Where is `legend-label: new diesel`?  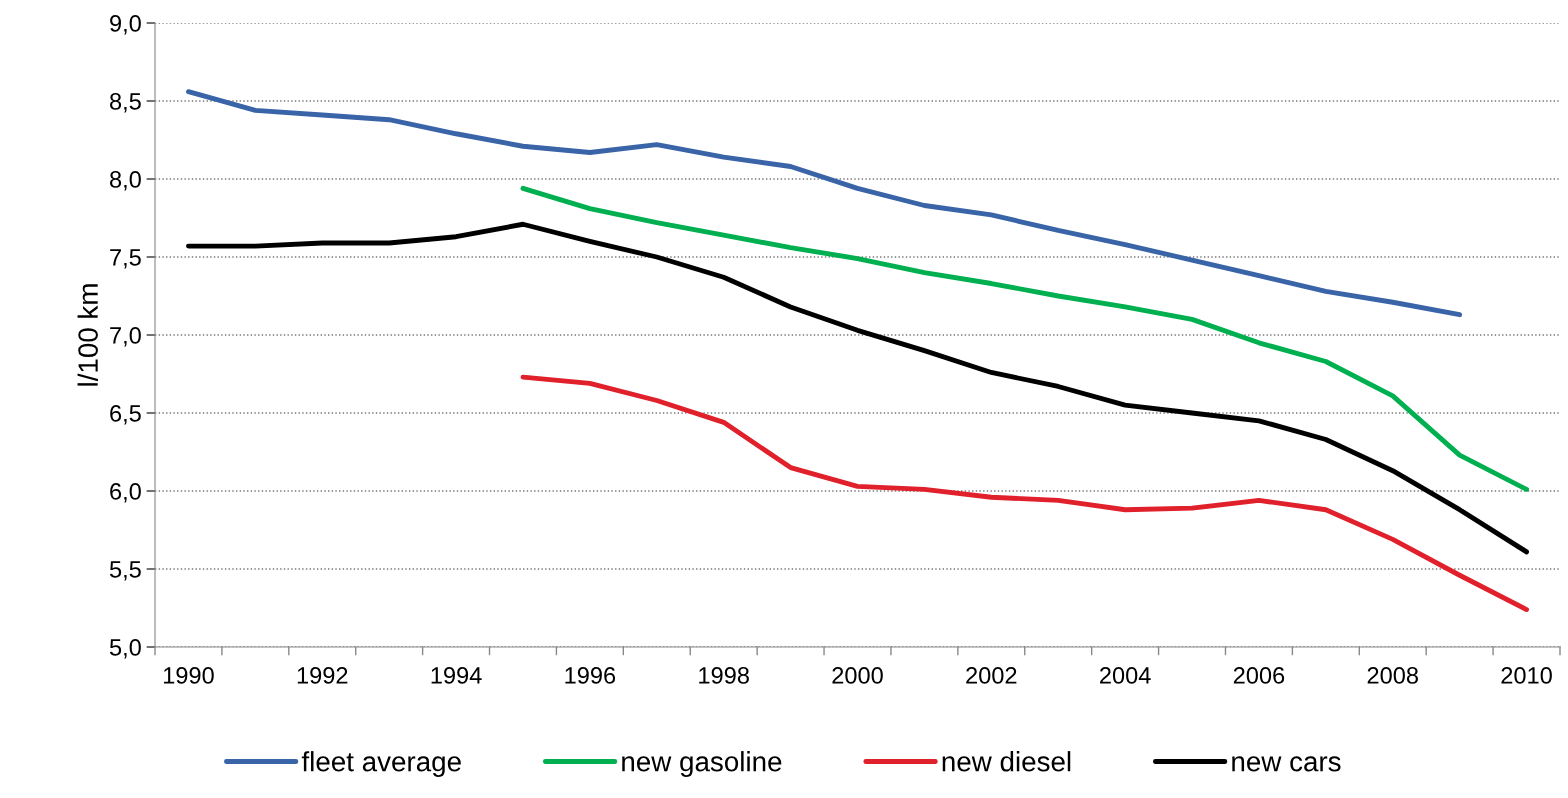 legend-label: new diesel is located at coordinates (1006, 761).